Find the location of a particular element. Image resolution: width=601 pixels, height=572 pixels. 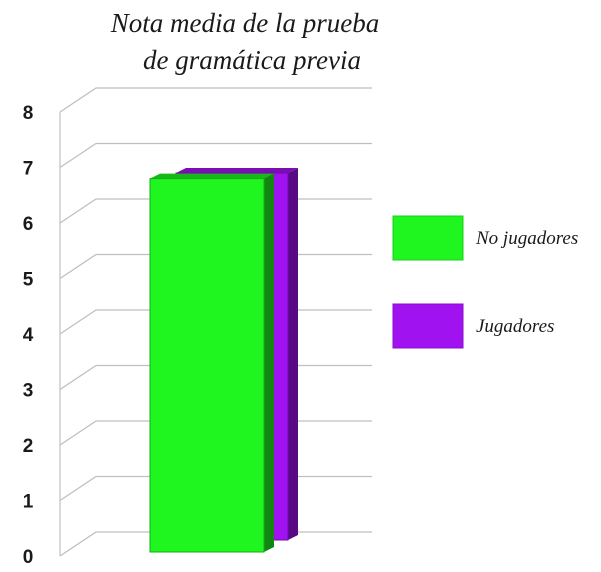

legend-label: No jugadores is located at coordinates (526, 238).